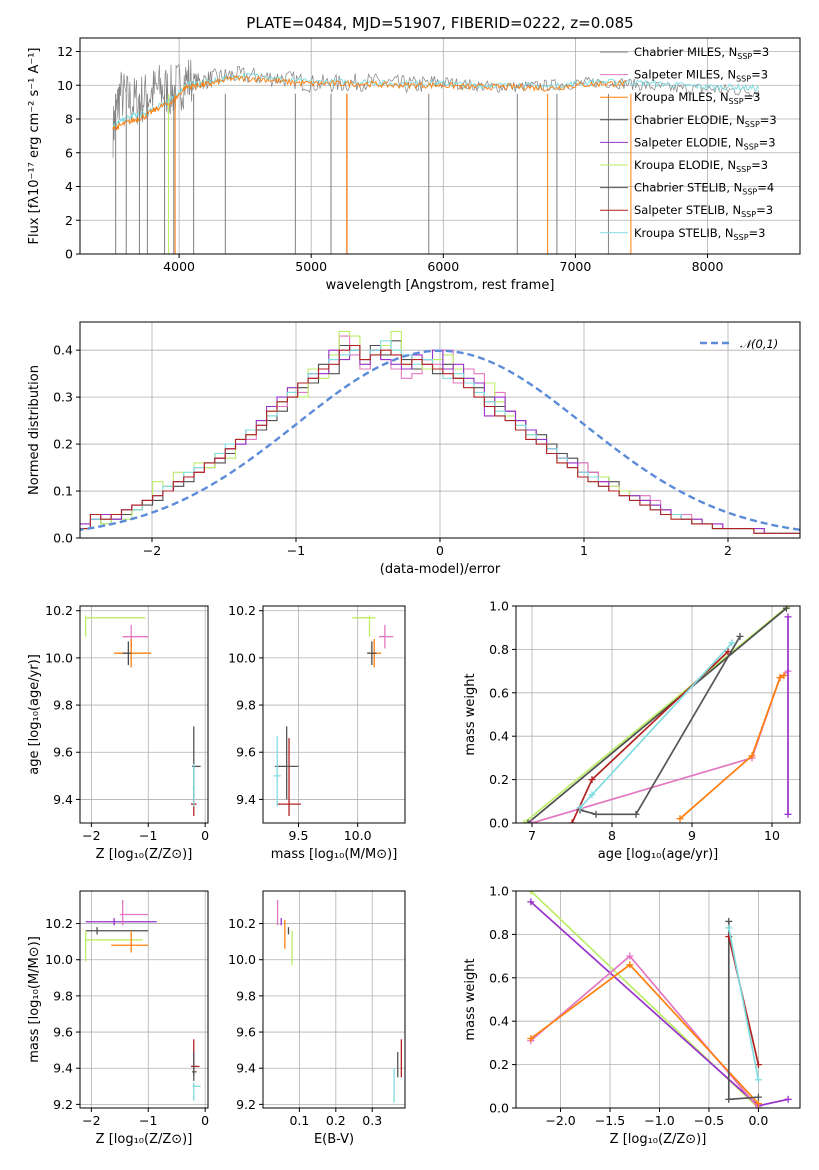 The height and width of the screenshot is (1170, 819). What do you see at coordinates (69, 119) in the screenshot?
I see `y-tick-label: 8` at bounding box center [69, 119].